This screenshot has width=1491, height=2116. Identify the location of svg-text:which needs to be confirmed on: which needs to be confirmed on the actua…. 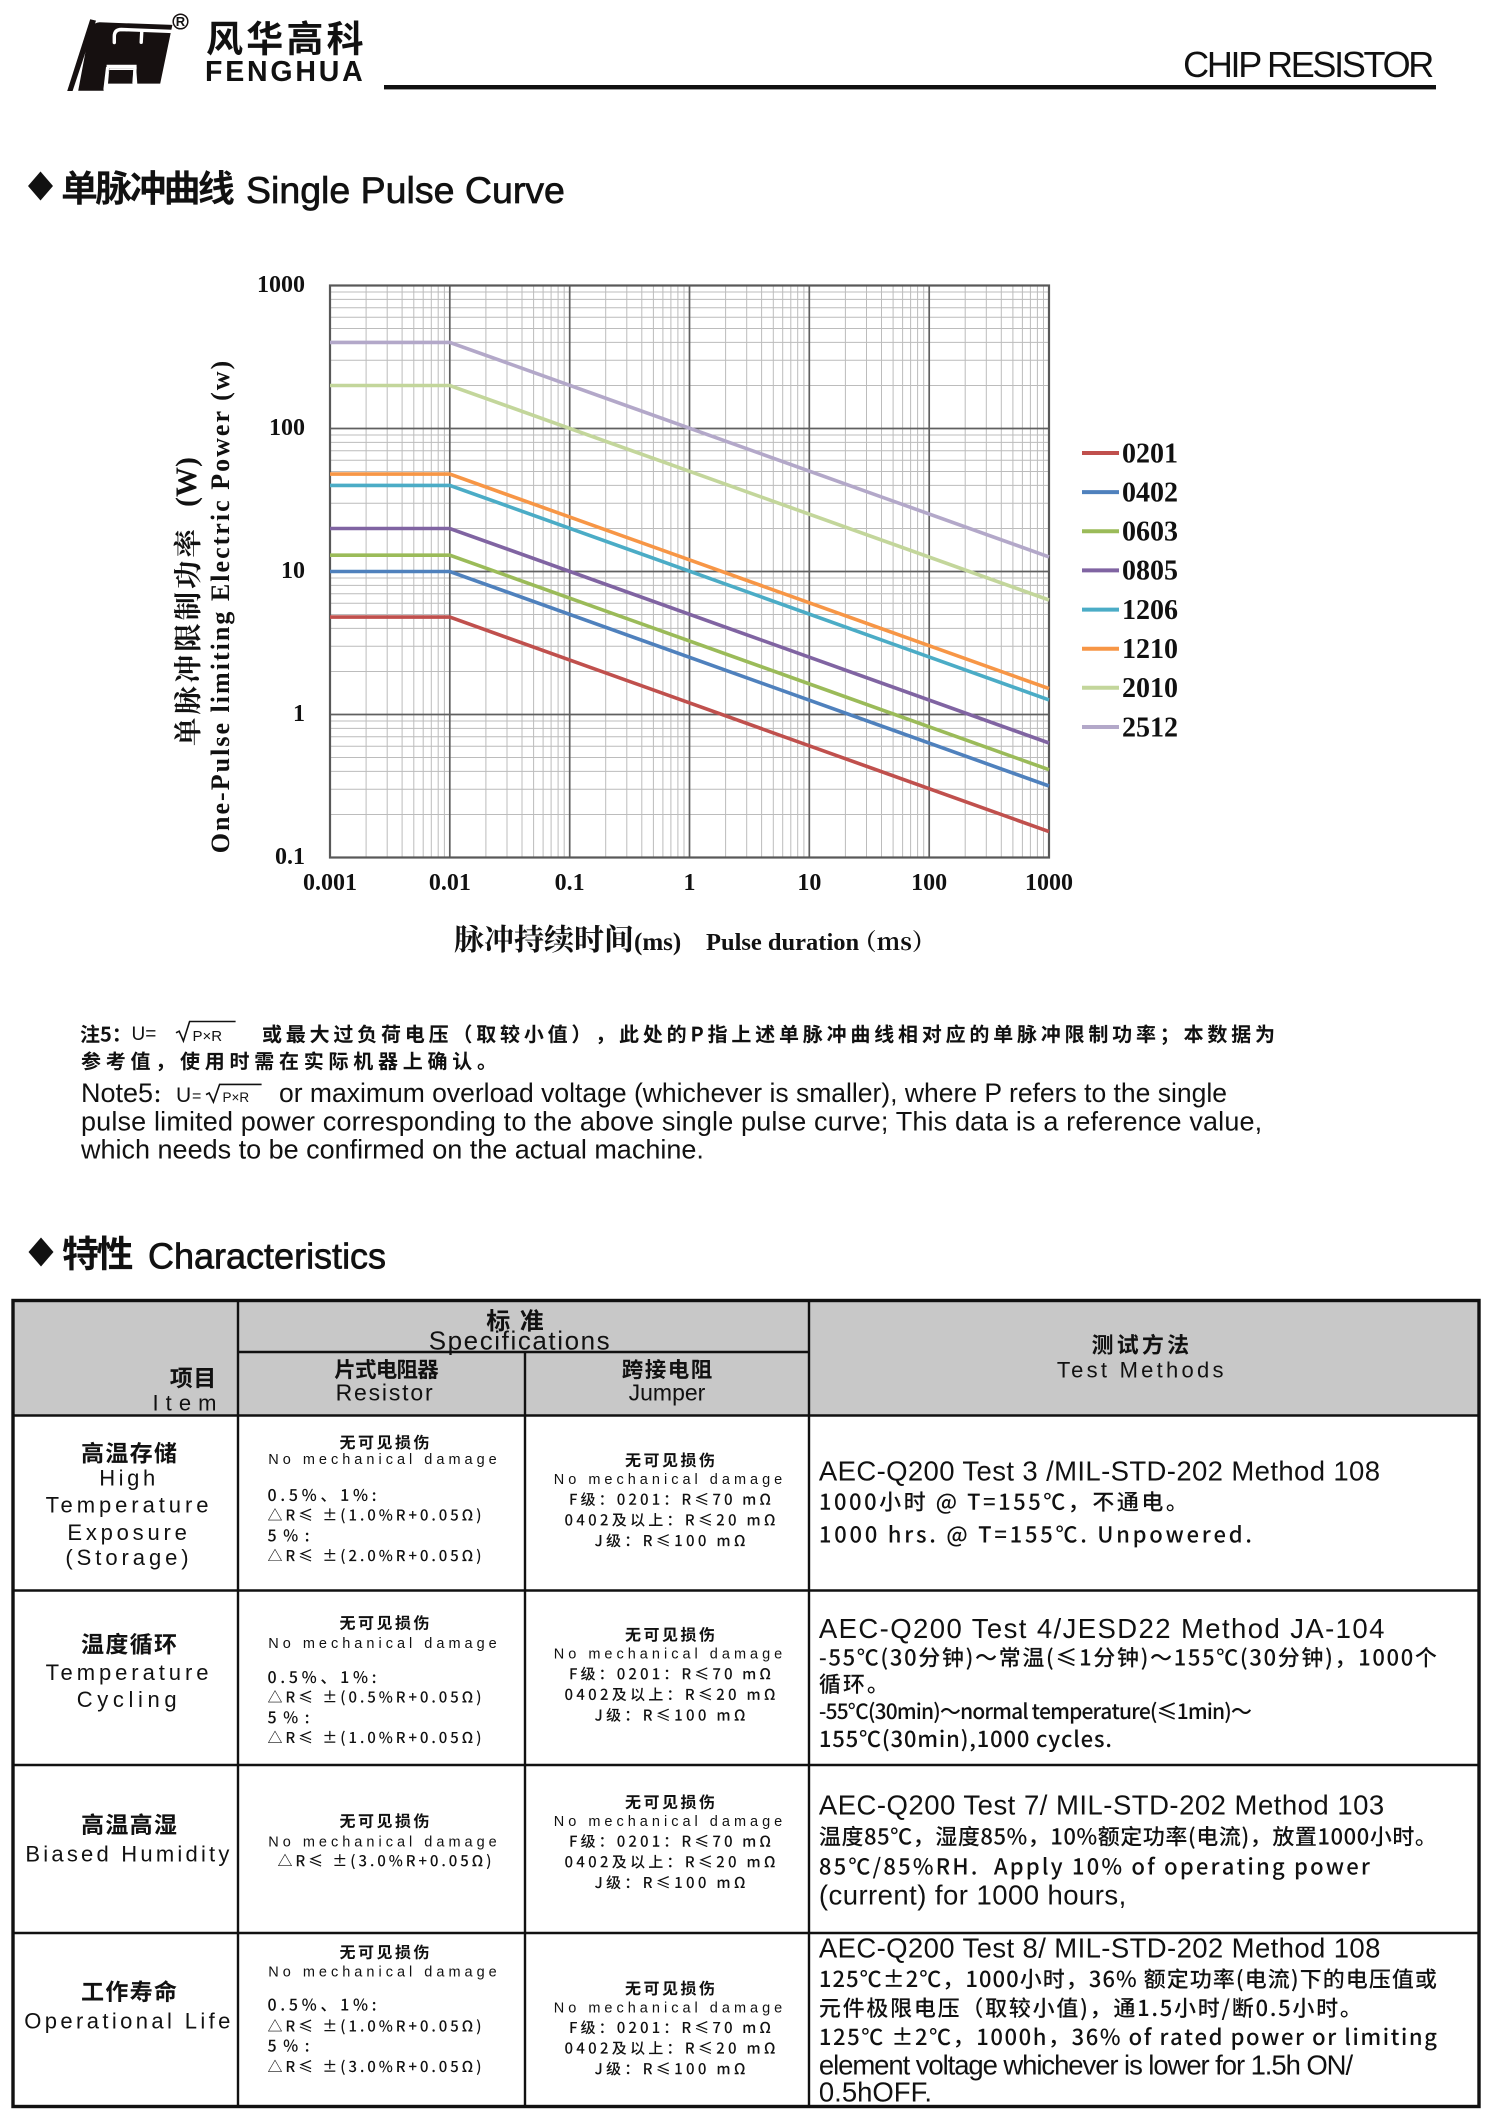
(392, 1150).